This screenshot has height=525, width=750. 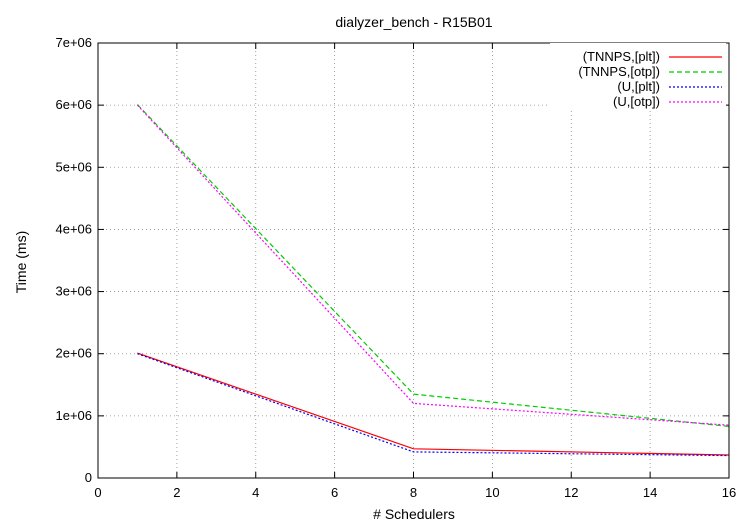 I want to click on legend-background, so click(x=638, y=77).